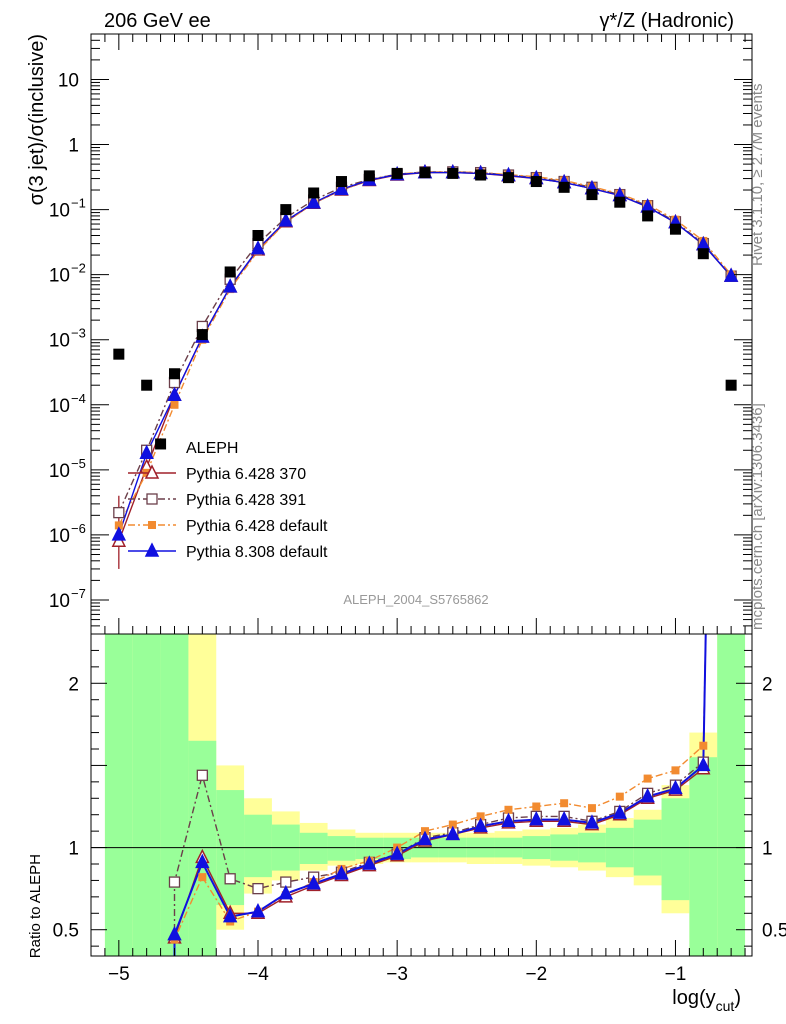  I want to click on y-tick-exponent: −6, so click(78, 528).